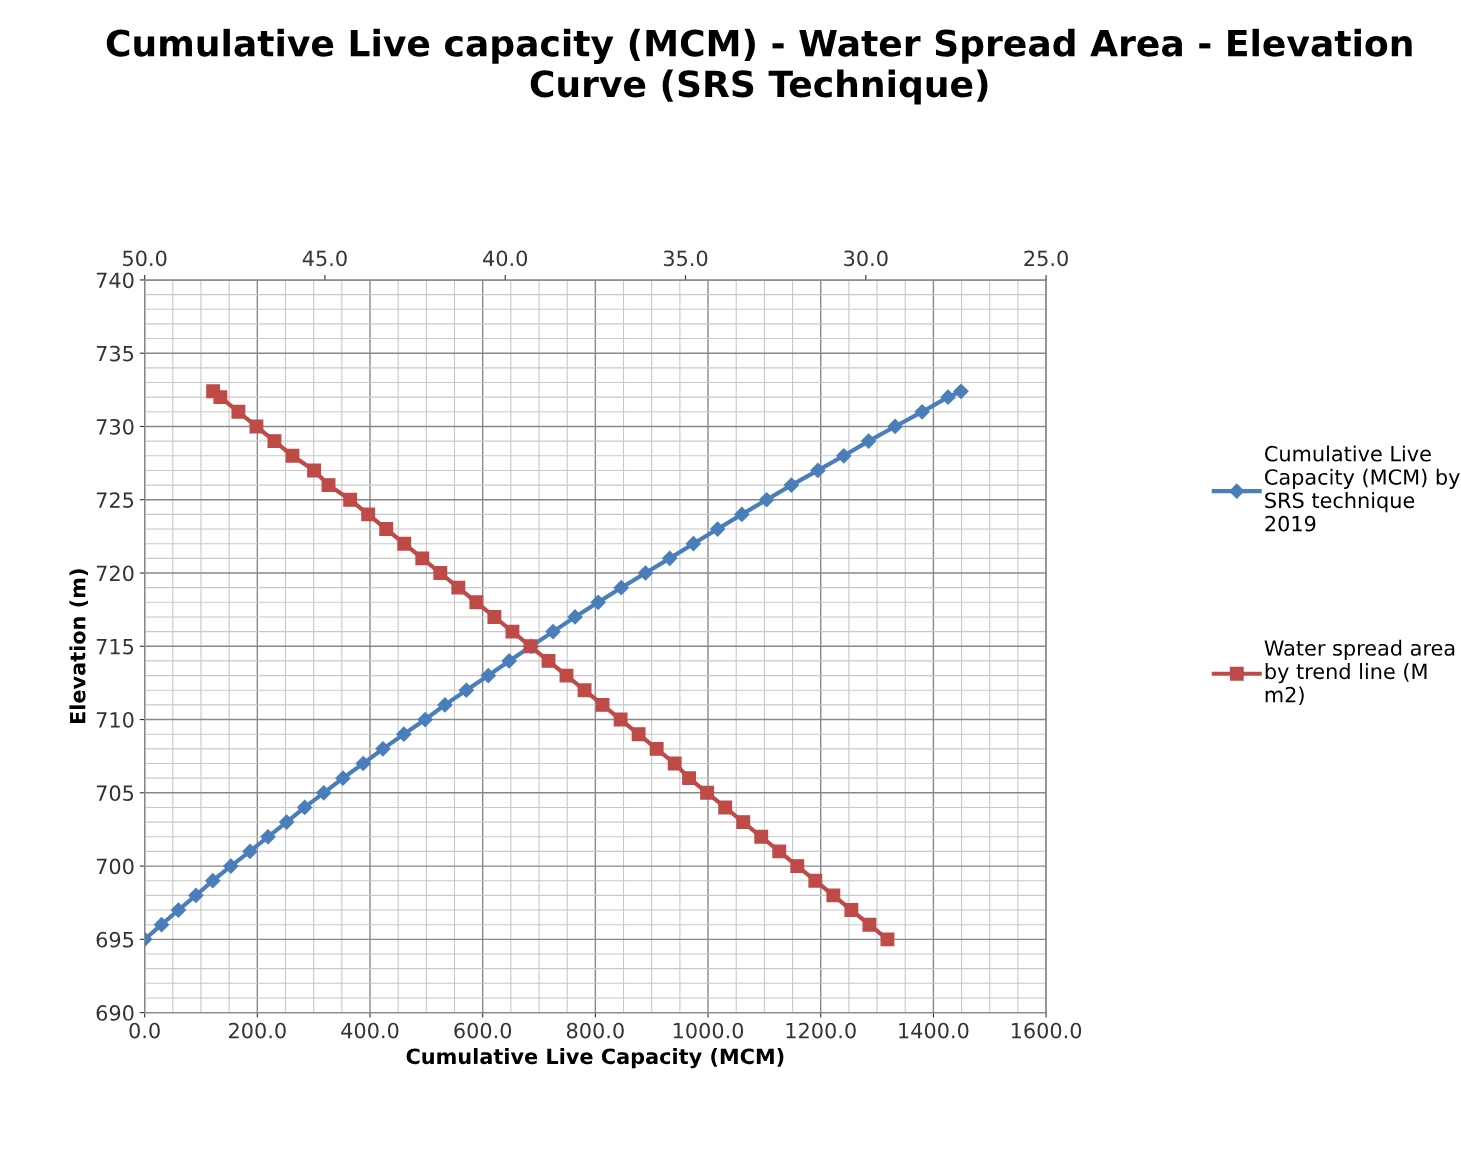 The image size is (1461, 1152). What do you see at coordinates (144, 1030) in the screenshot?
I see `x-tick-label: 0.0` at bounding box center [144, 1030].